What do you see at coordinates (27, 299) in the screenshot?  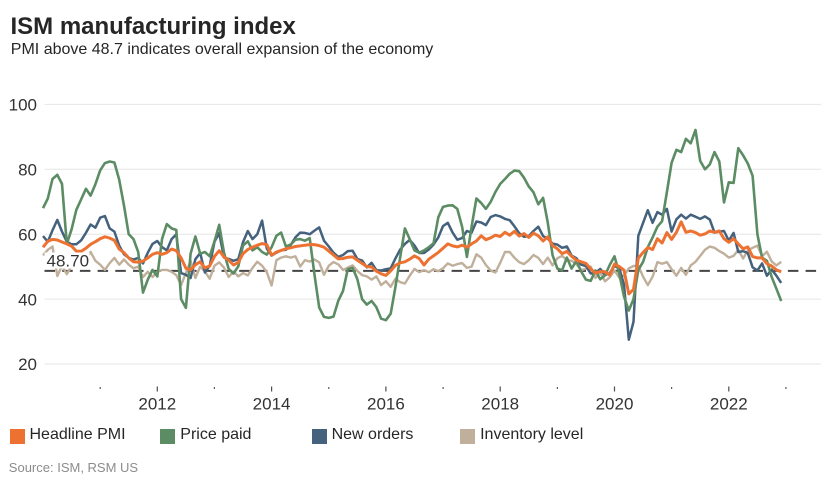 I see `svg-text: 40` at bounding box center [27, 299].